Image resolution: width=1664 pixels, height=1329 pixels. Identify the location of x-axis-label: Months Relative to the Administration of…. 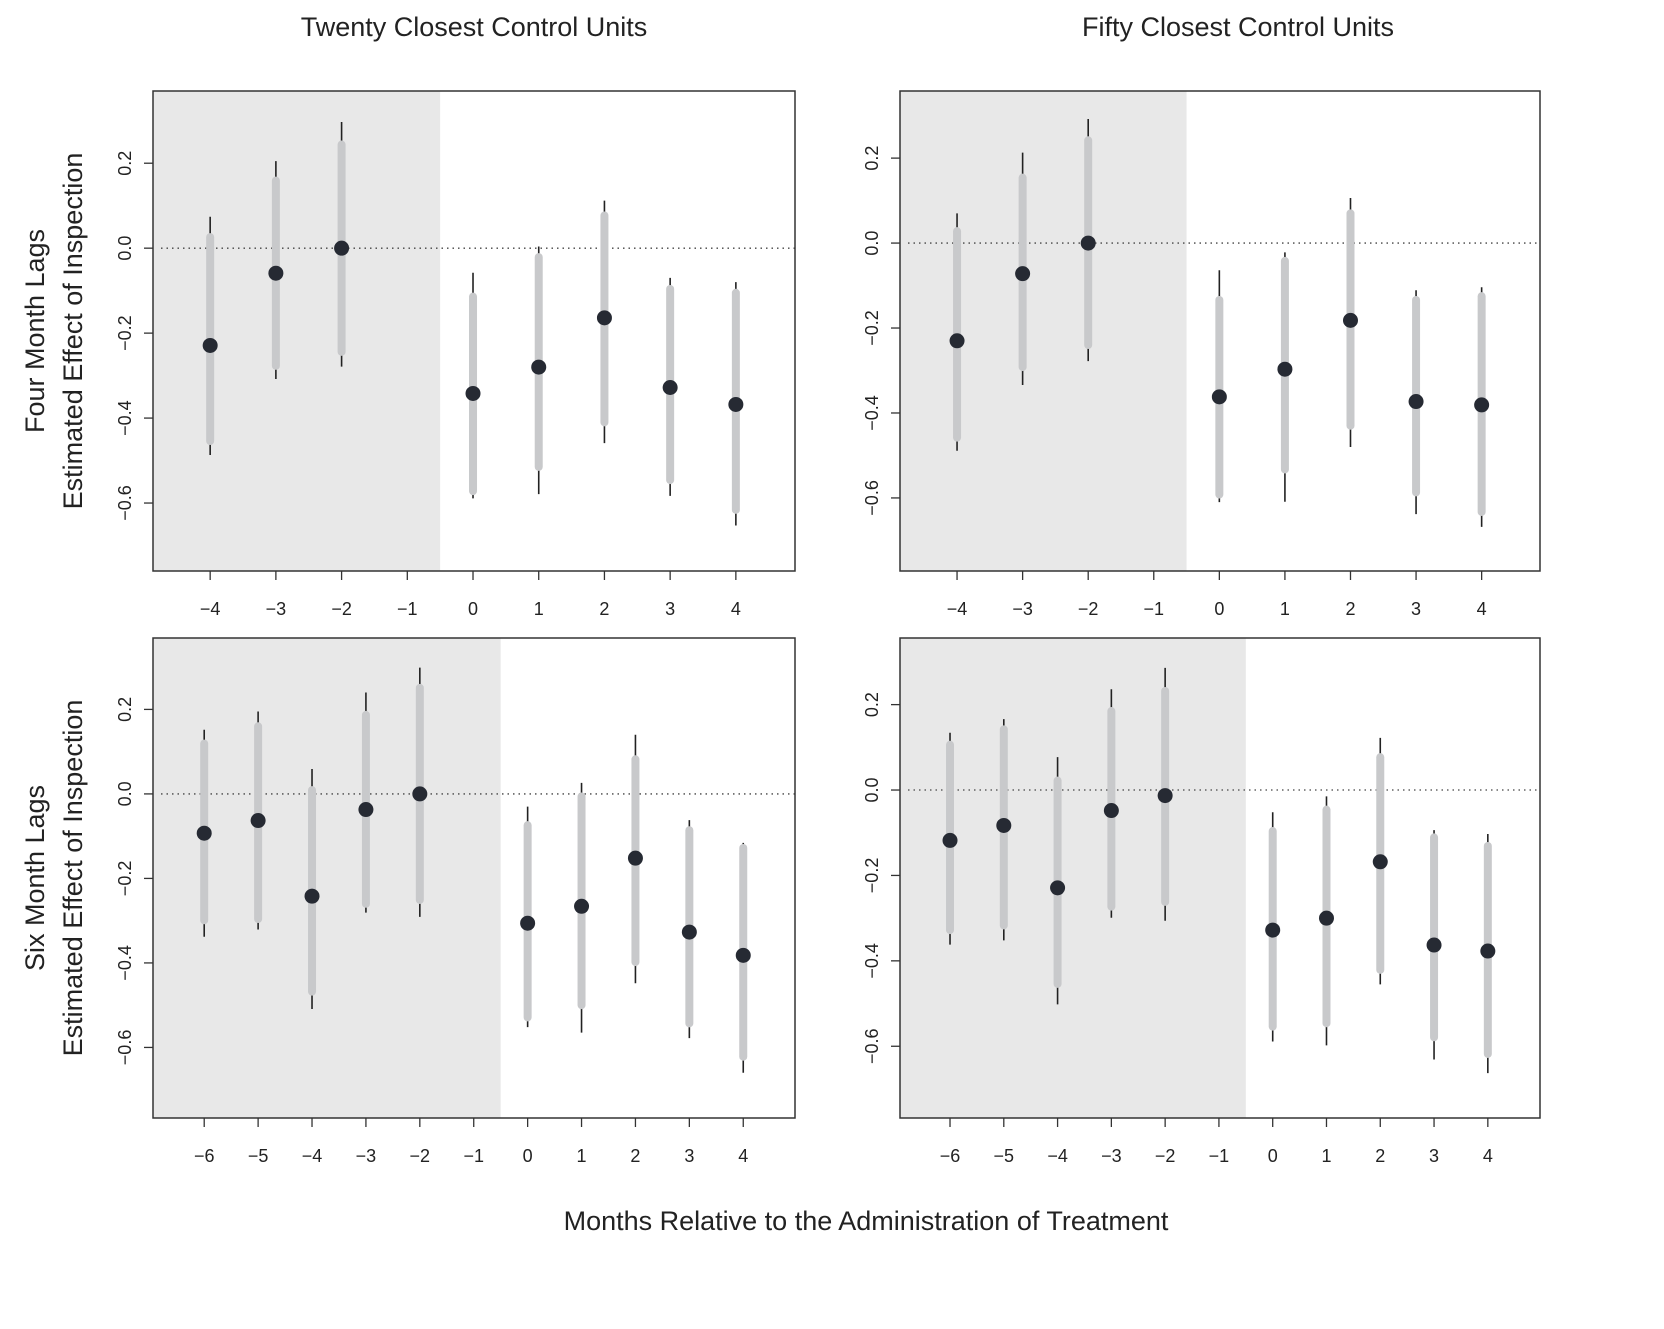
(866, 1221).